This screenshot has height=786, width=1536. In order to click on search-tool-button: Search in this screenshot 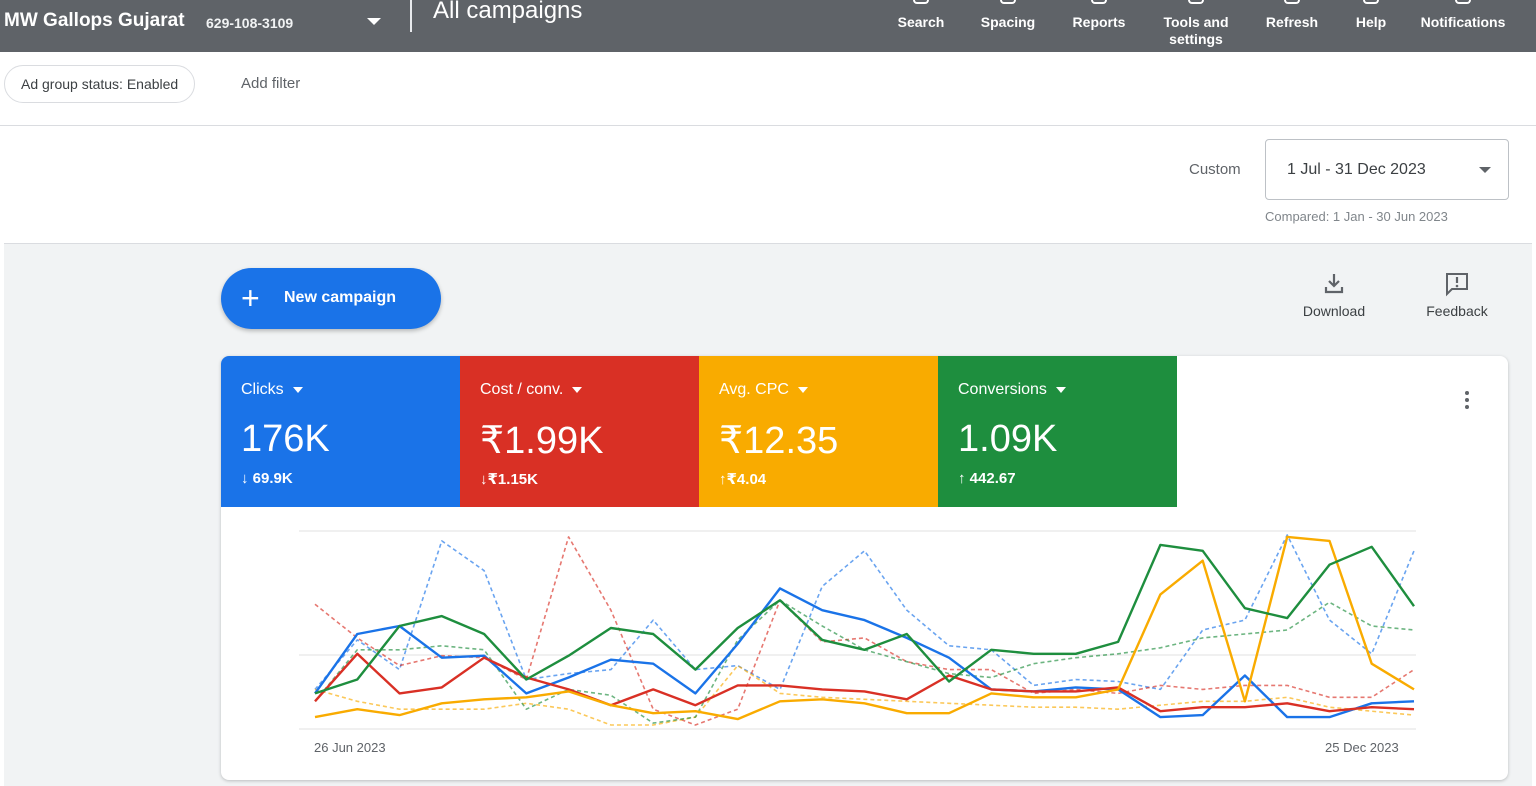, I will do `click(921, 26)`.